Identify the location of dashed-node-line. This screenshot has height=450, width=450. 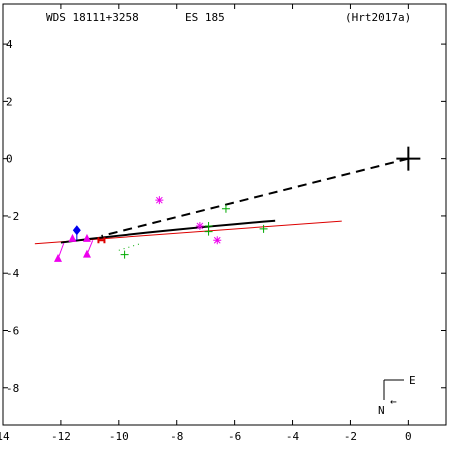
(255, 197).